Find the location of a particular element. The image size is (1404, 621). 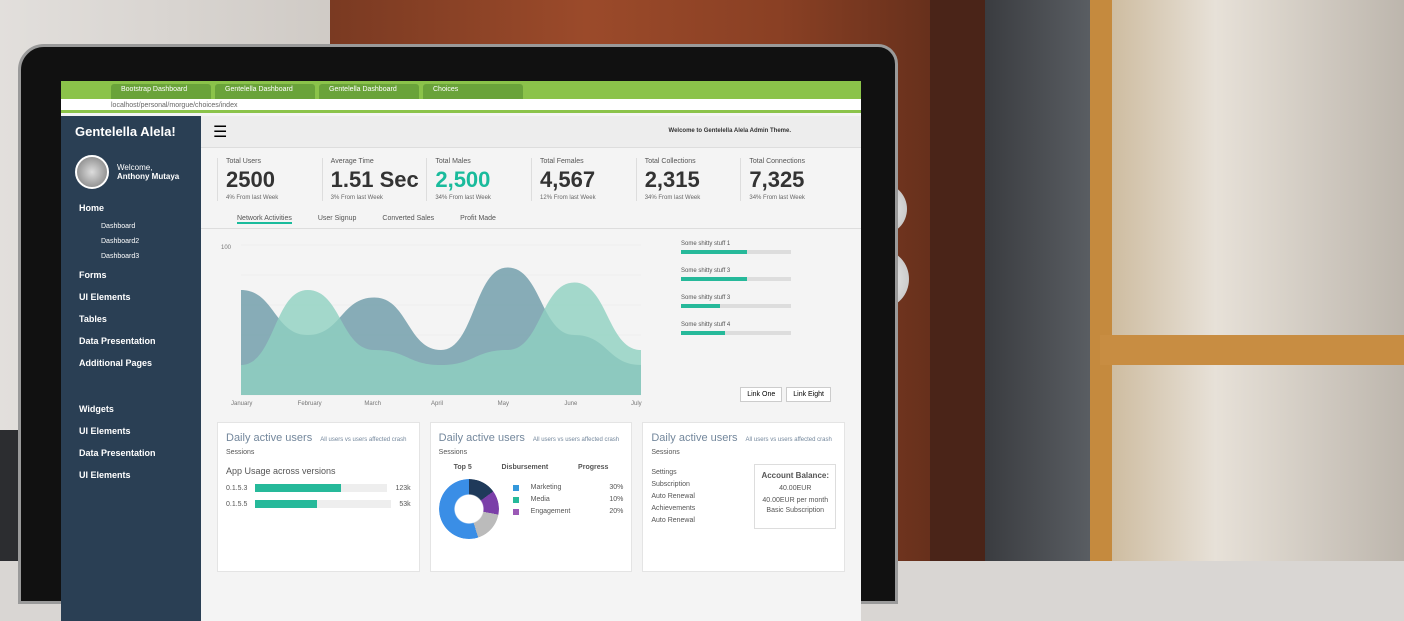

stat-card: Total Collections 2,315 34% From last Week is located at coordinates (688, 179).